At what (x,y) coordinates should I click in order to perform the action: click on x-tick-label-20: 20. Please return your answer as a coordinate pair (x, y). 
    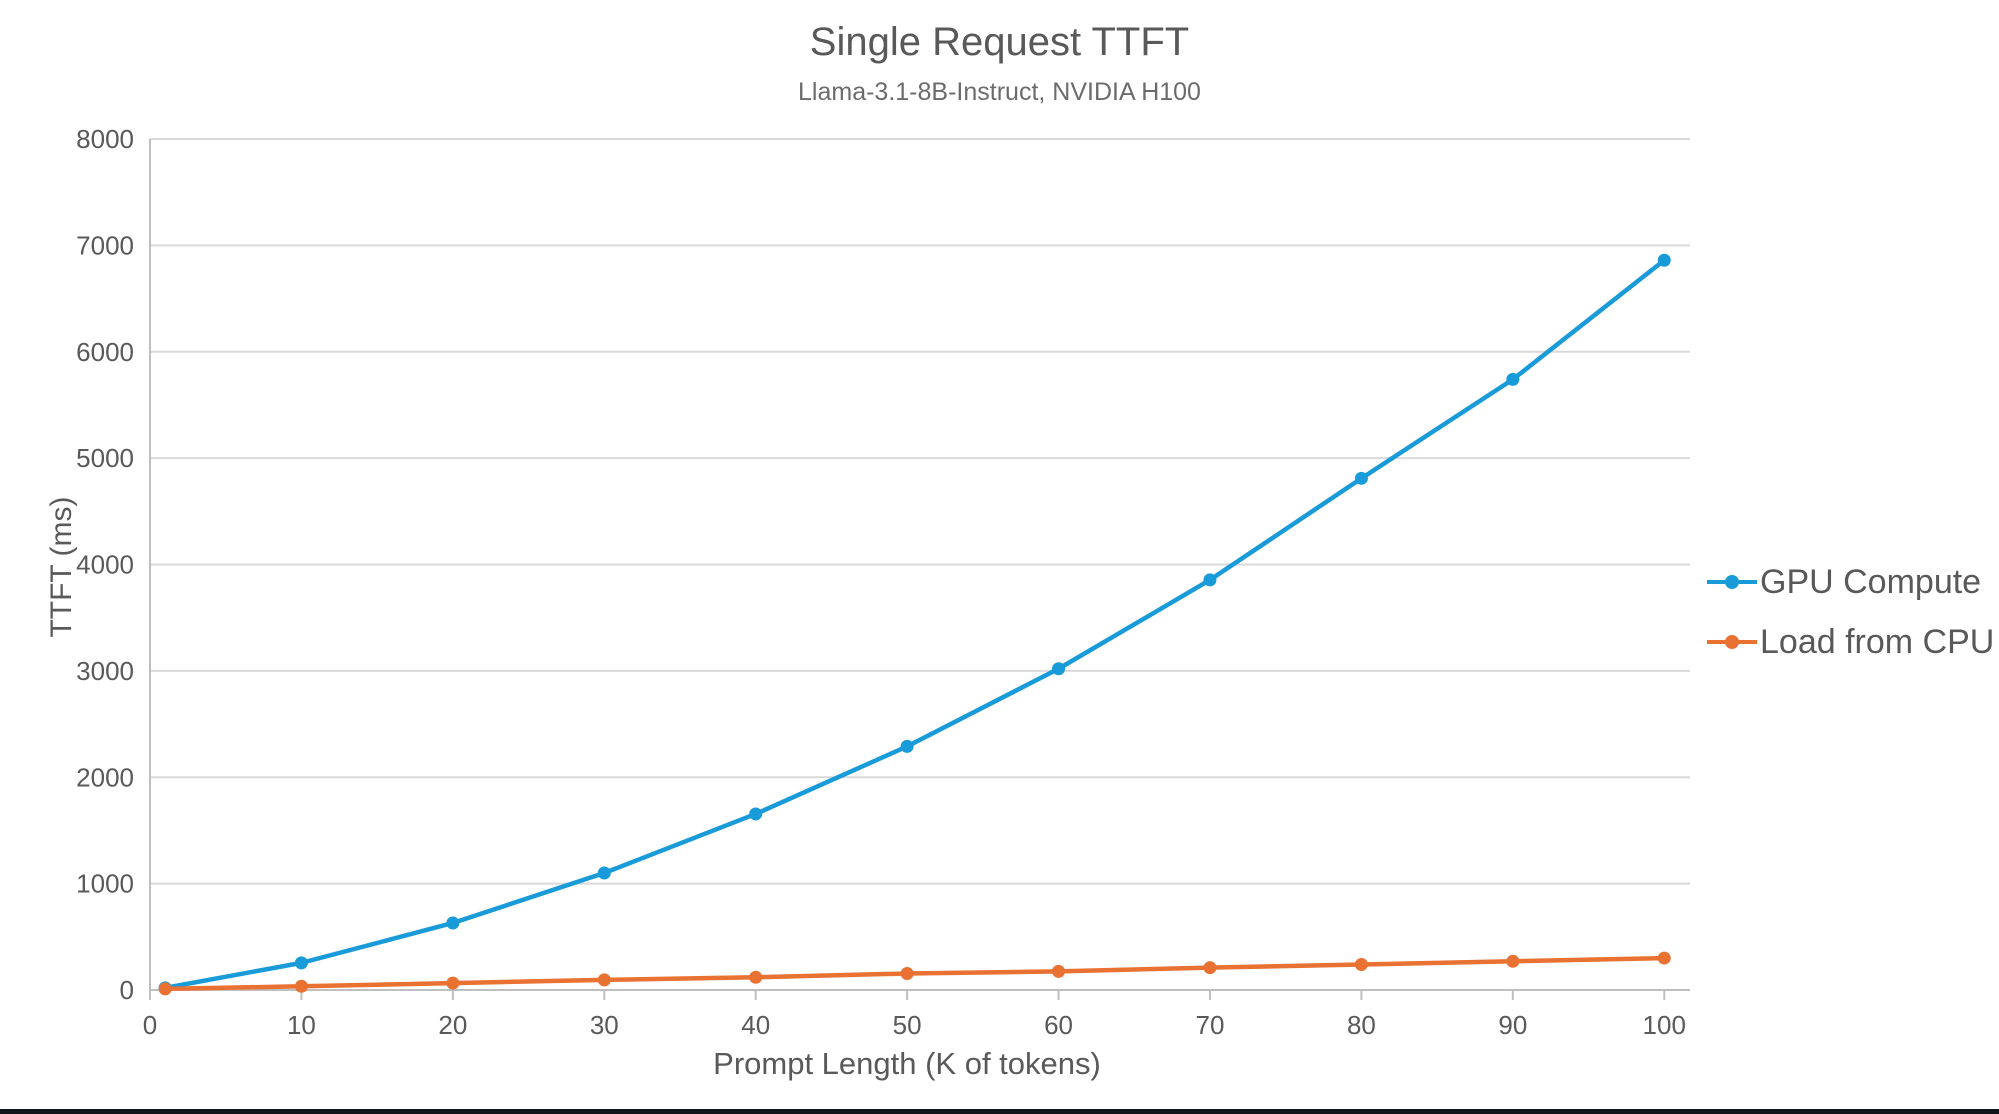
    Looking at the image, I should click on (452, 1025).